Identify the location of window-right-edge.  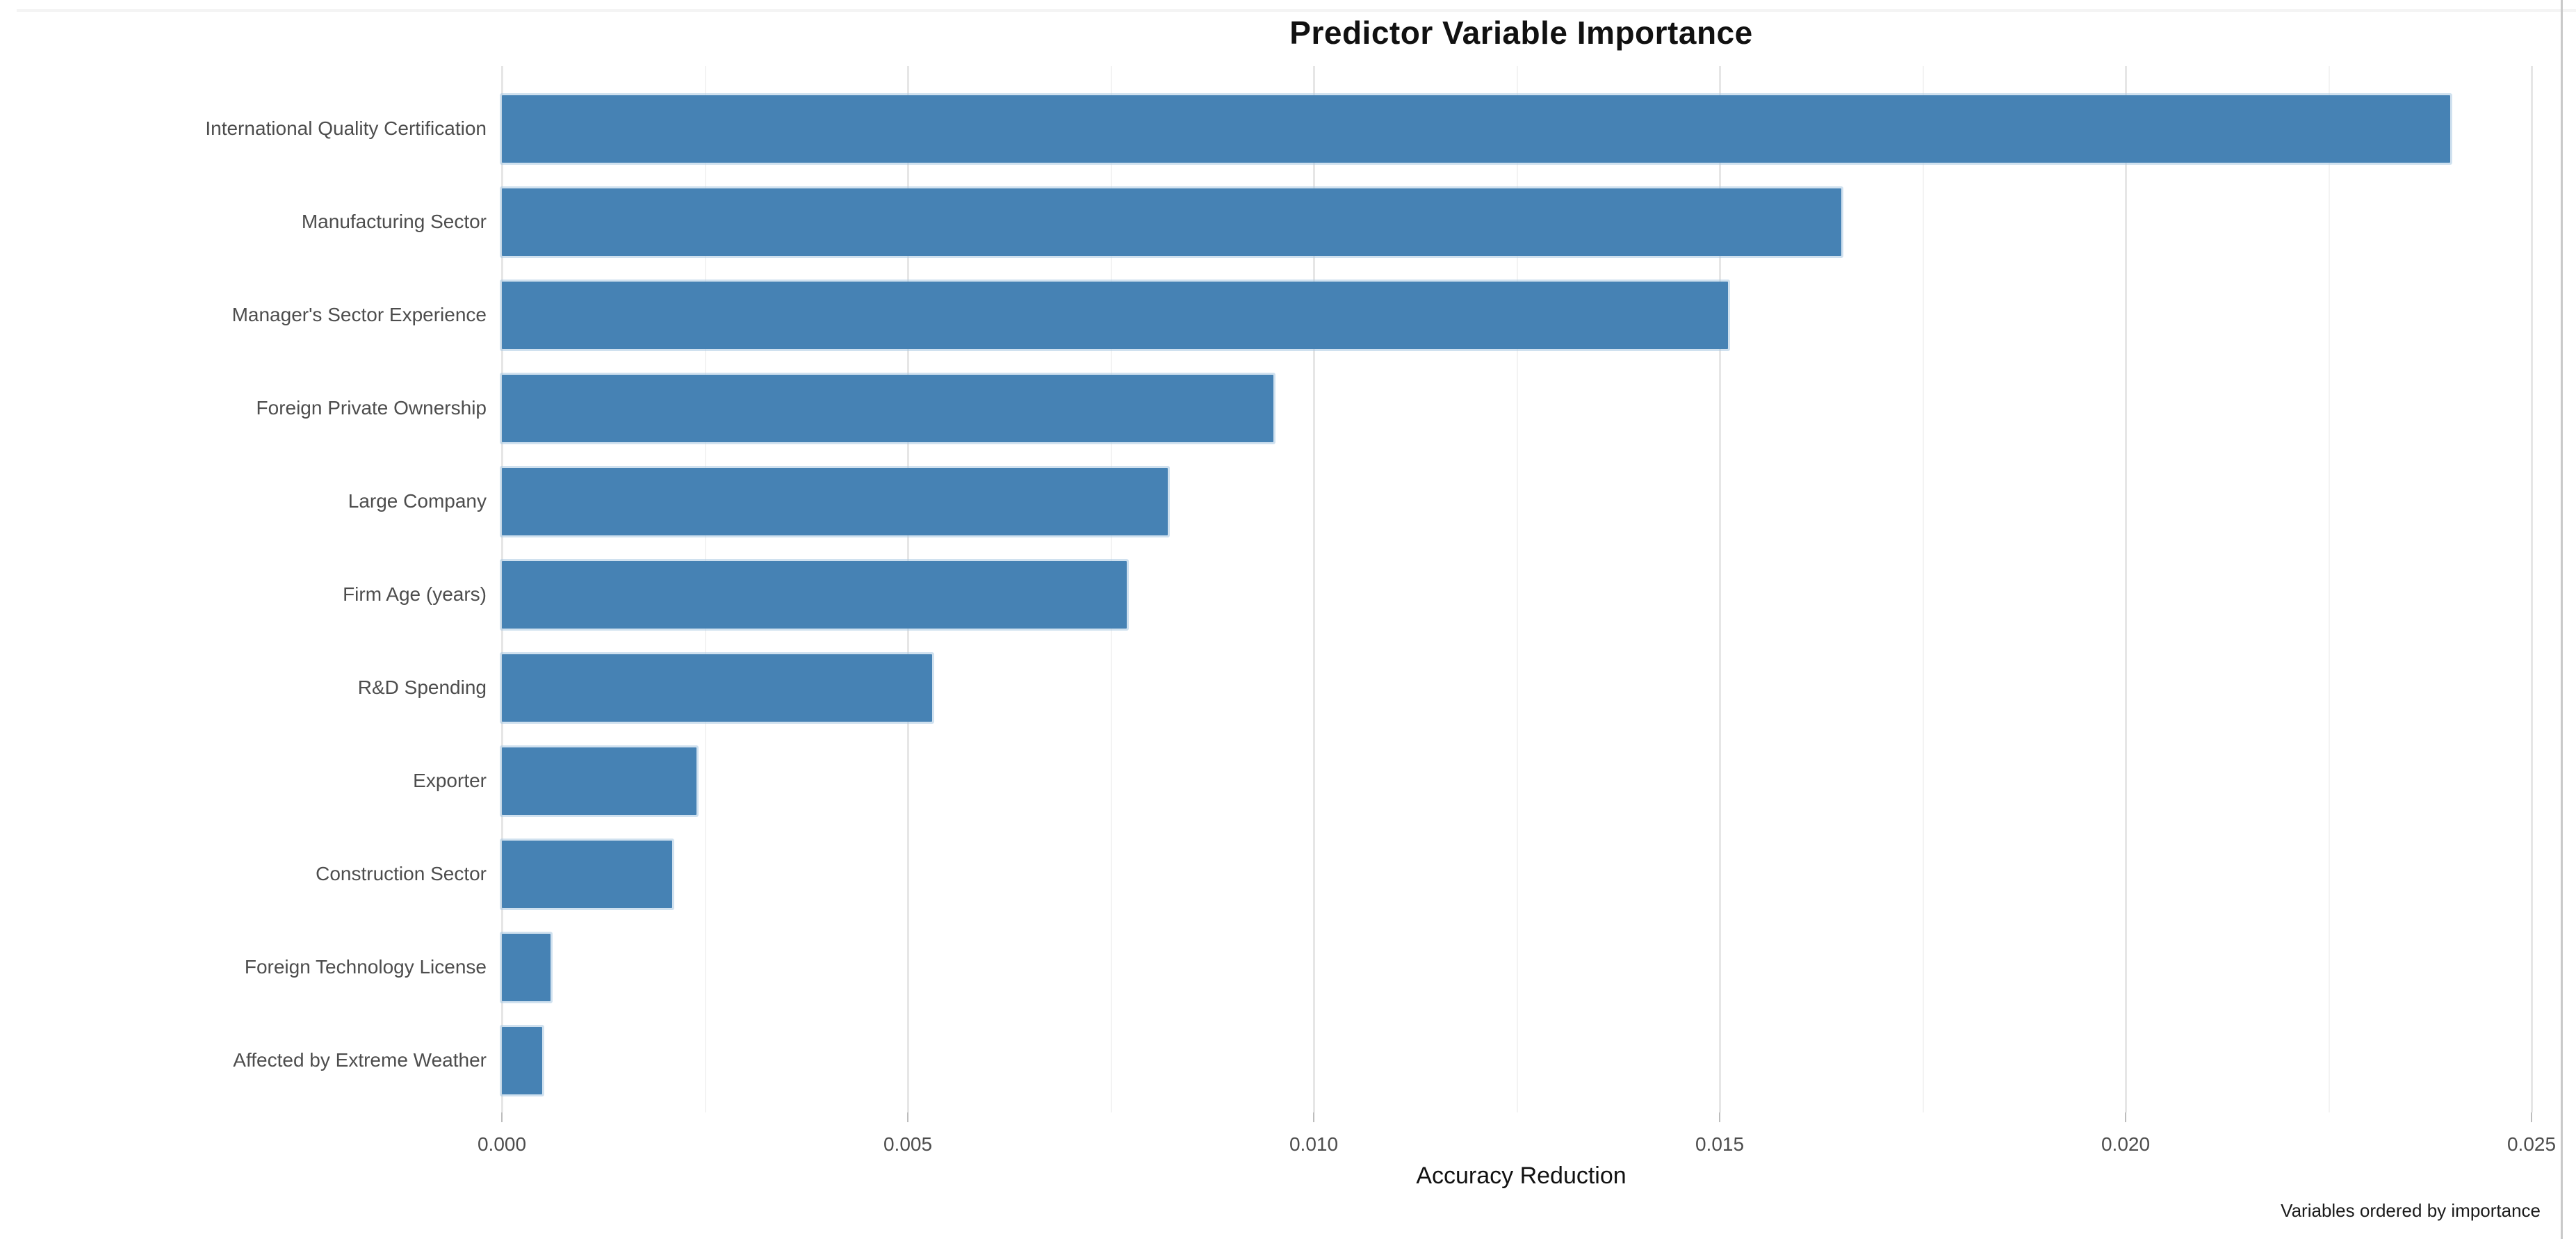
(2562, 619).